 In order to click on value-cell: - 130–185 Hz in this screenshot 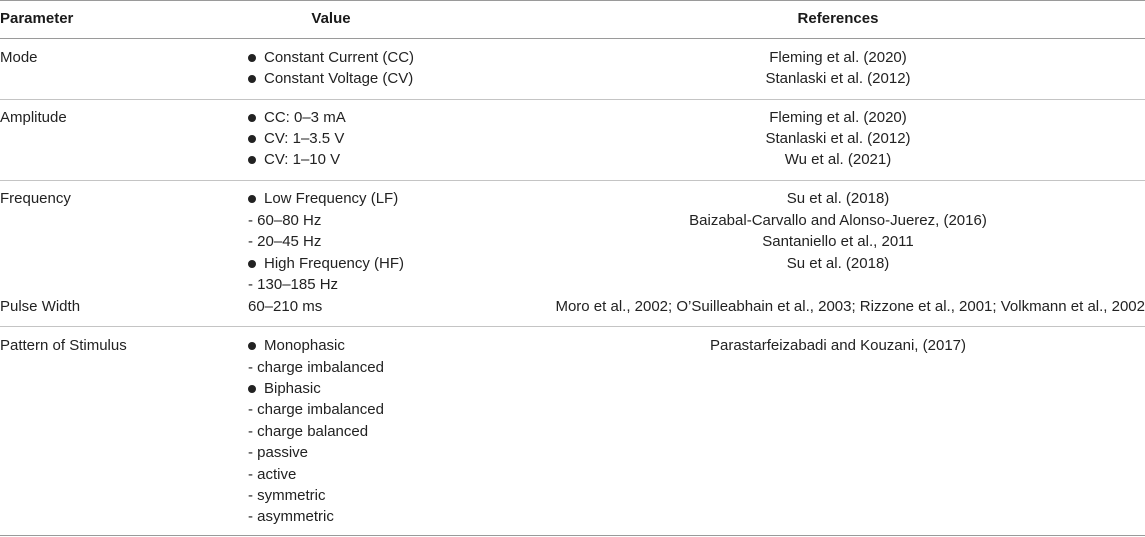, I will do `click(293, 284)`.